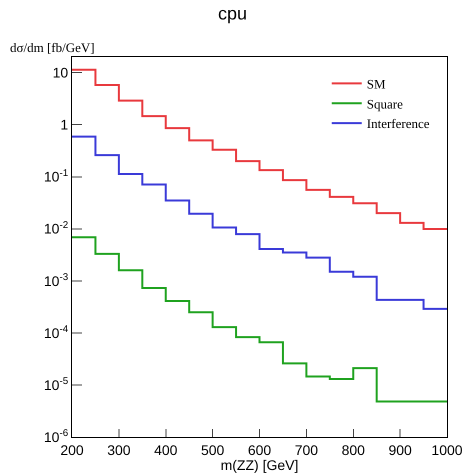  What do you see at coordinates (447, 450) in the screenshot?
I see `x-tick-label: 1000` at bounding box center [447, 450].